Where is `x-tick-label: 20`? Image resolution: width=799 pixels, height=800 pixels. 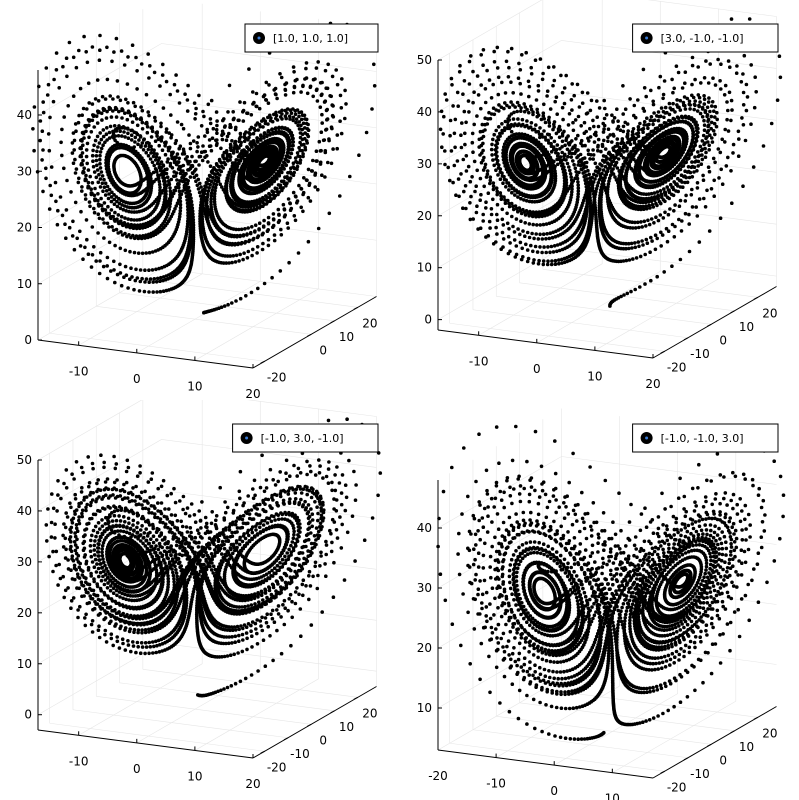
x-tick-label: 20 is located at coordinates (652, 384).